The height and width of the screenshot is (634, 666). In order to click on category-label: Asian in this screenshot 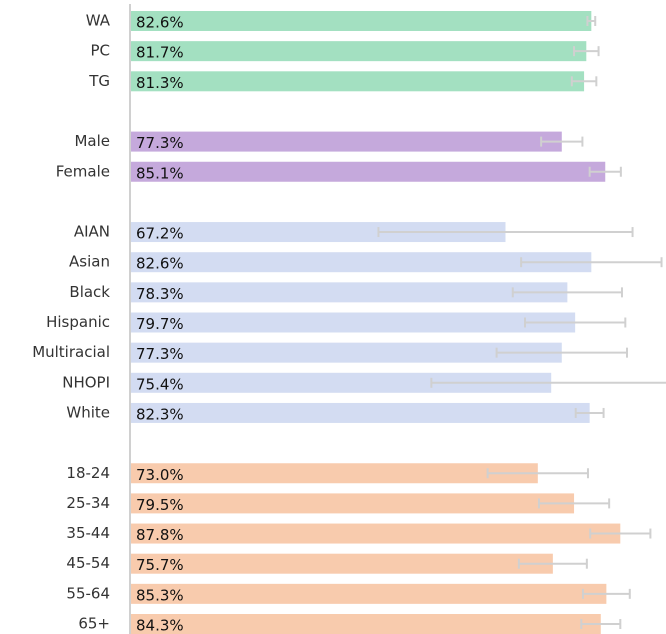, I will do `click(89, 262)`.